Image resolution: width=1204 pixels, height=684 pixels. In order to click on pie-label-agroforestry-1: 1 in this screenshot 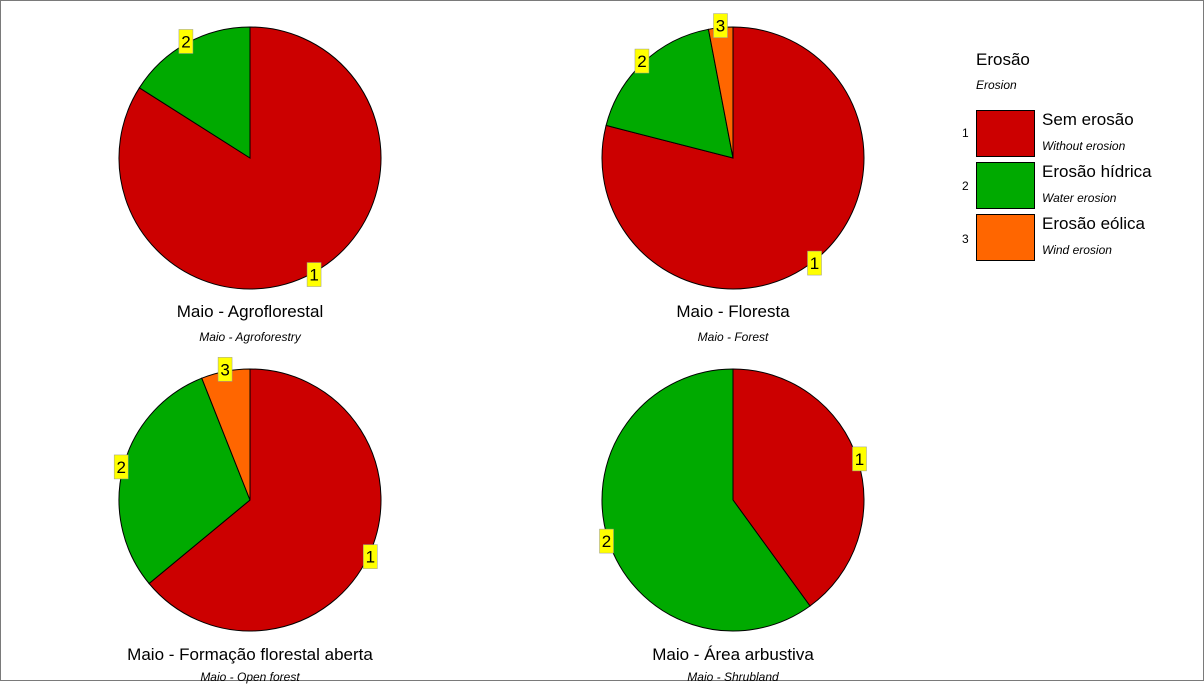, I will do `click(313, 275)`.